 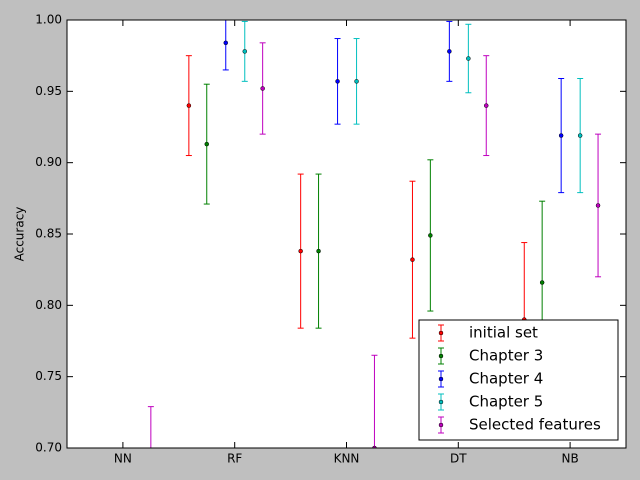 I want to click on y-axis-label: Accuracy, so click(x=20, y=234).